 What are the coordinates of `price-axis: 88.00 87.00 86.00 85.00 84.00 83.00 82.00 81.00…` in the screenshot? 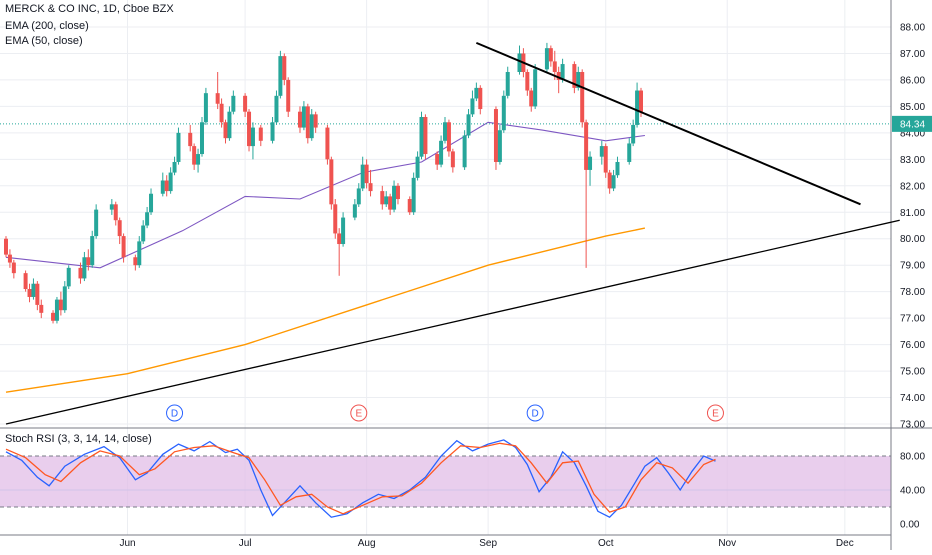 It's located at (912, 227).